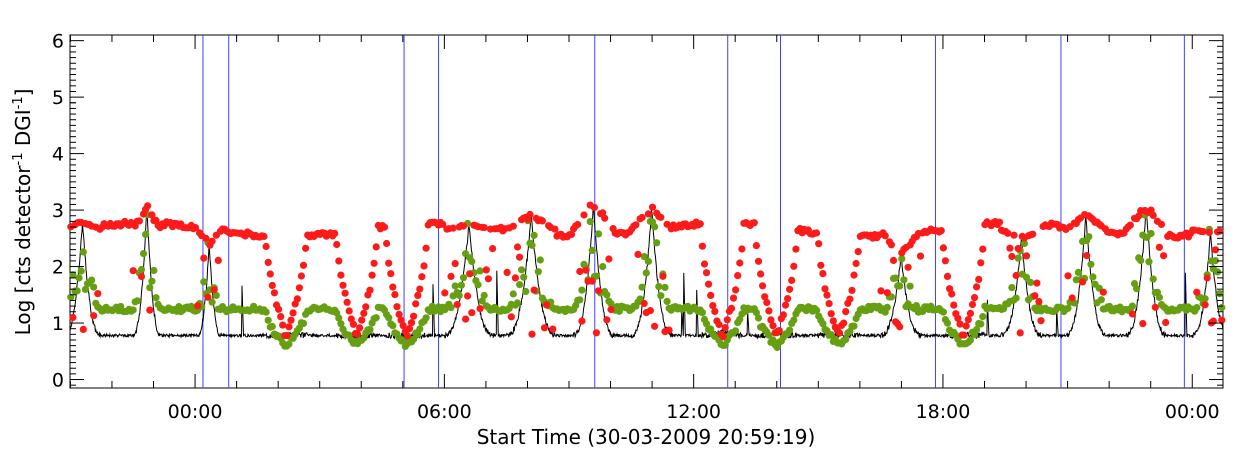 The width and height of the screenshot is (1240, 460). Describe the element at coordinates (58, 268) in the screenshot. I see `y-tick-label: 2` at that location.